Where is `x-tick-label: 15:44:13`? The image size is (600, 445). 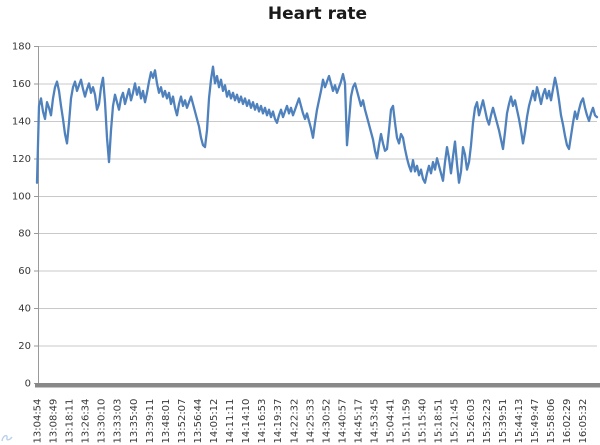 x-tick-label: 15:44:13 is located at coordinates (519, 421).